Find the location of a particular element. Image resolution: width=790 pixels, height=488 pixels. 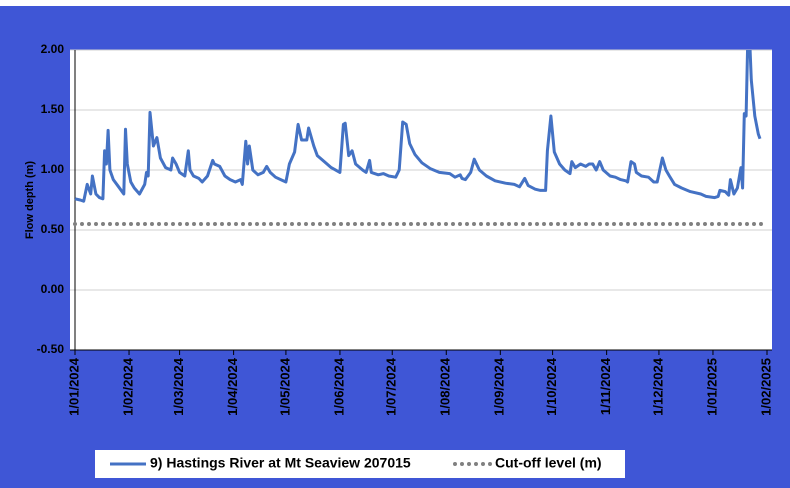

top-strip is located at coordinates (395, 3).